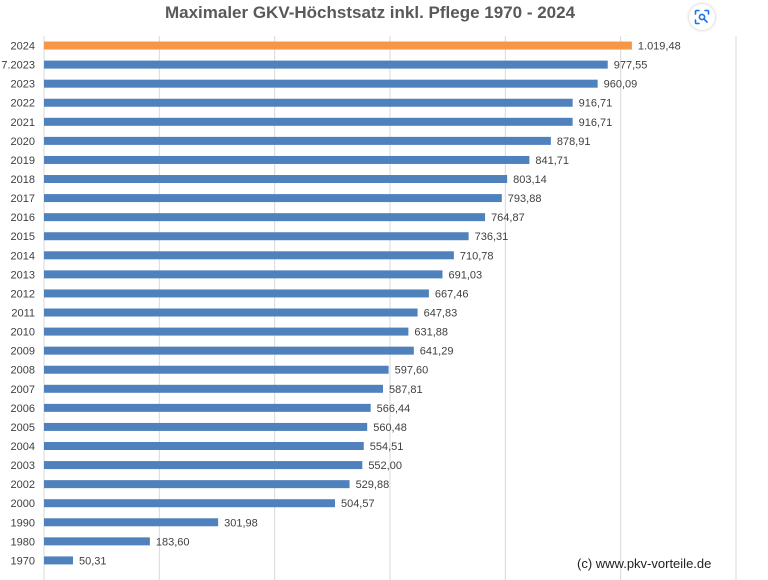 The width and height of the screenshot is (768, 580). Describe the element at coordinates (23, 237) in the screenshot. I see `category-label: 2015` at that location.